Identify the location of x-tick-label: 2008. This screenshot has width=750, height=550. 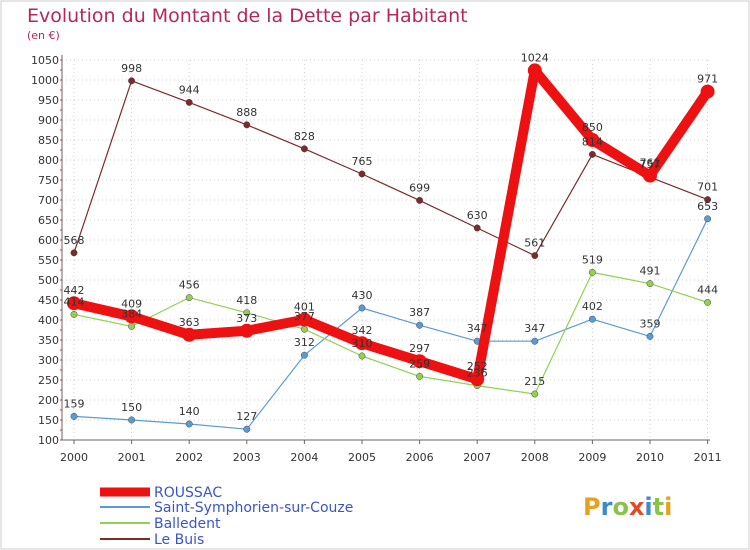
(535, 457).